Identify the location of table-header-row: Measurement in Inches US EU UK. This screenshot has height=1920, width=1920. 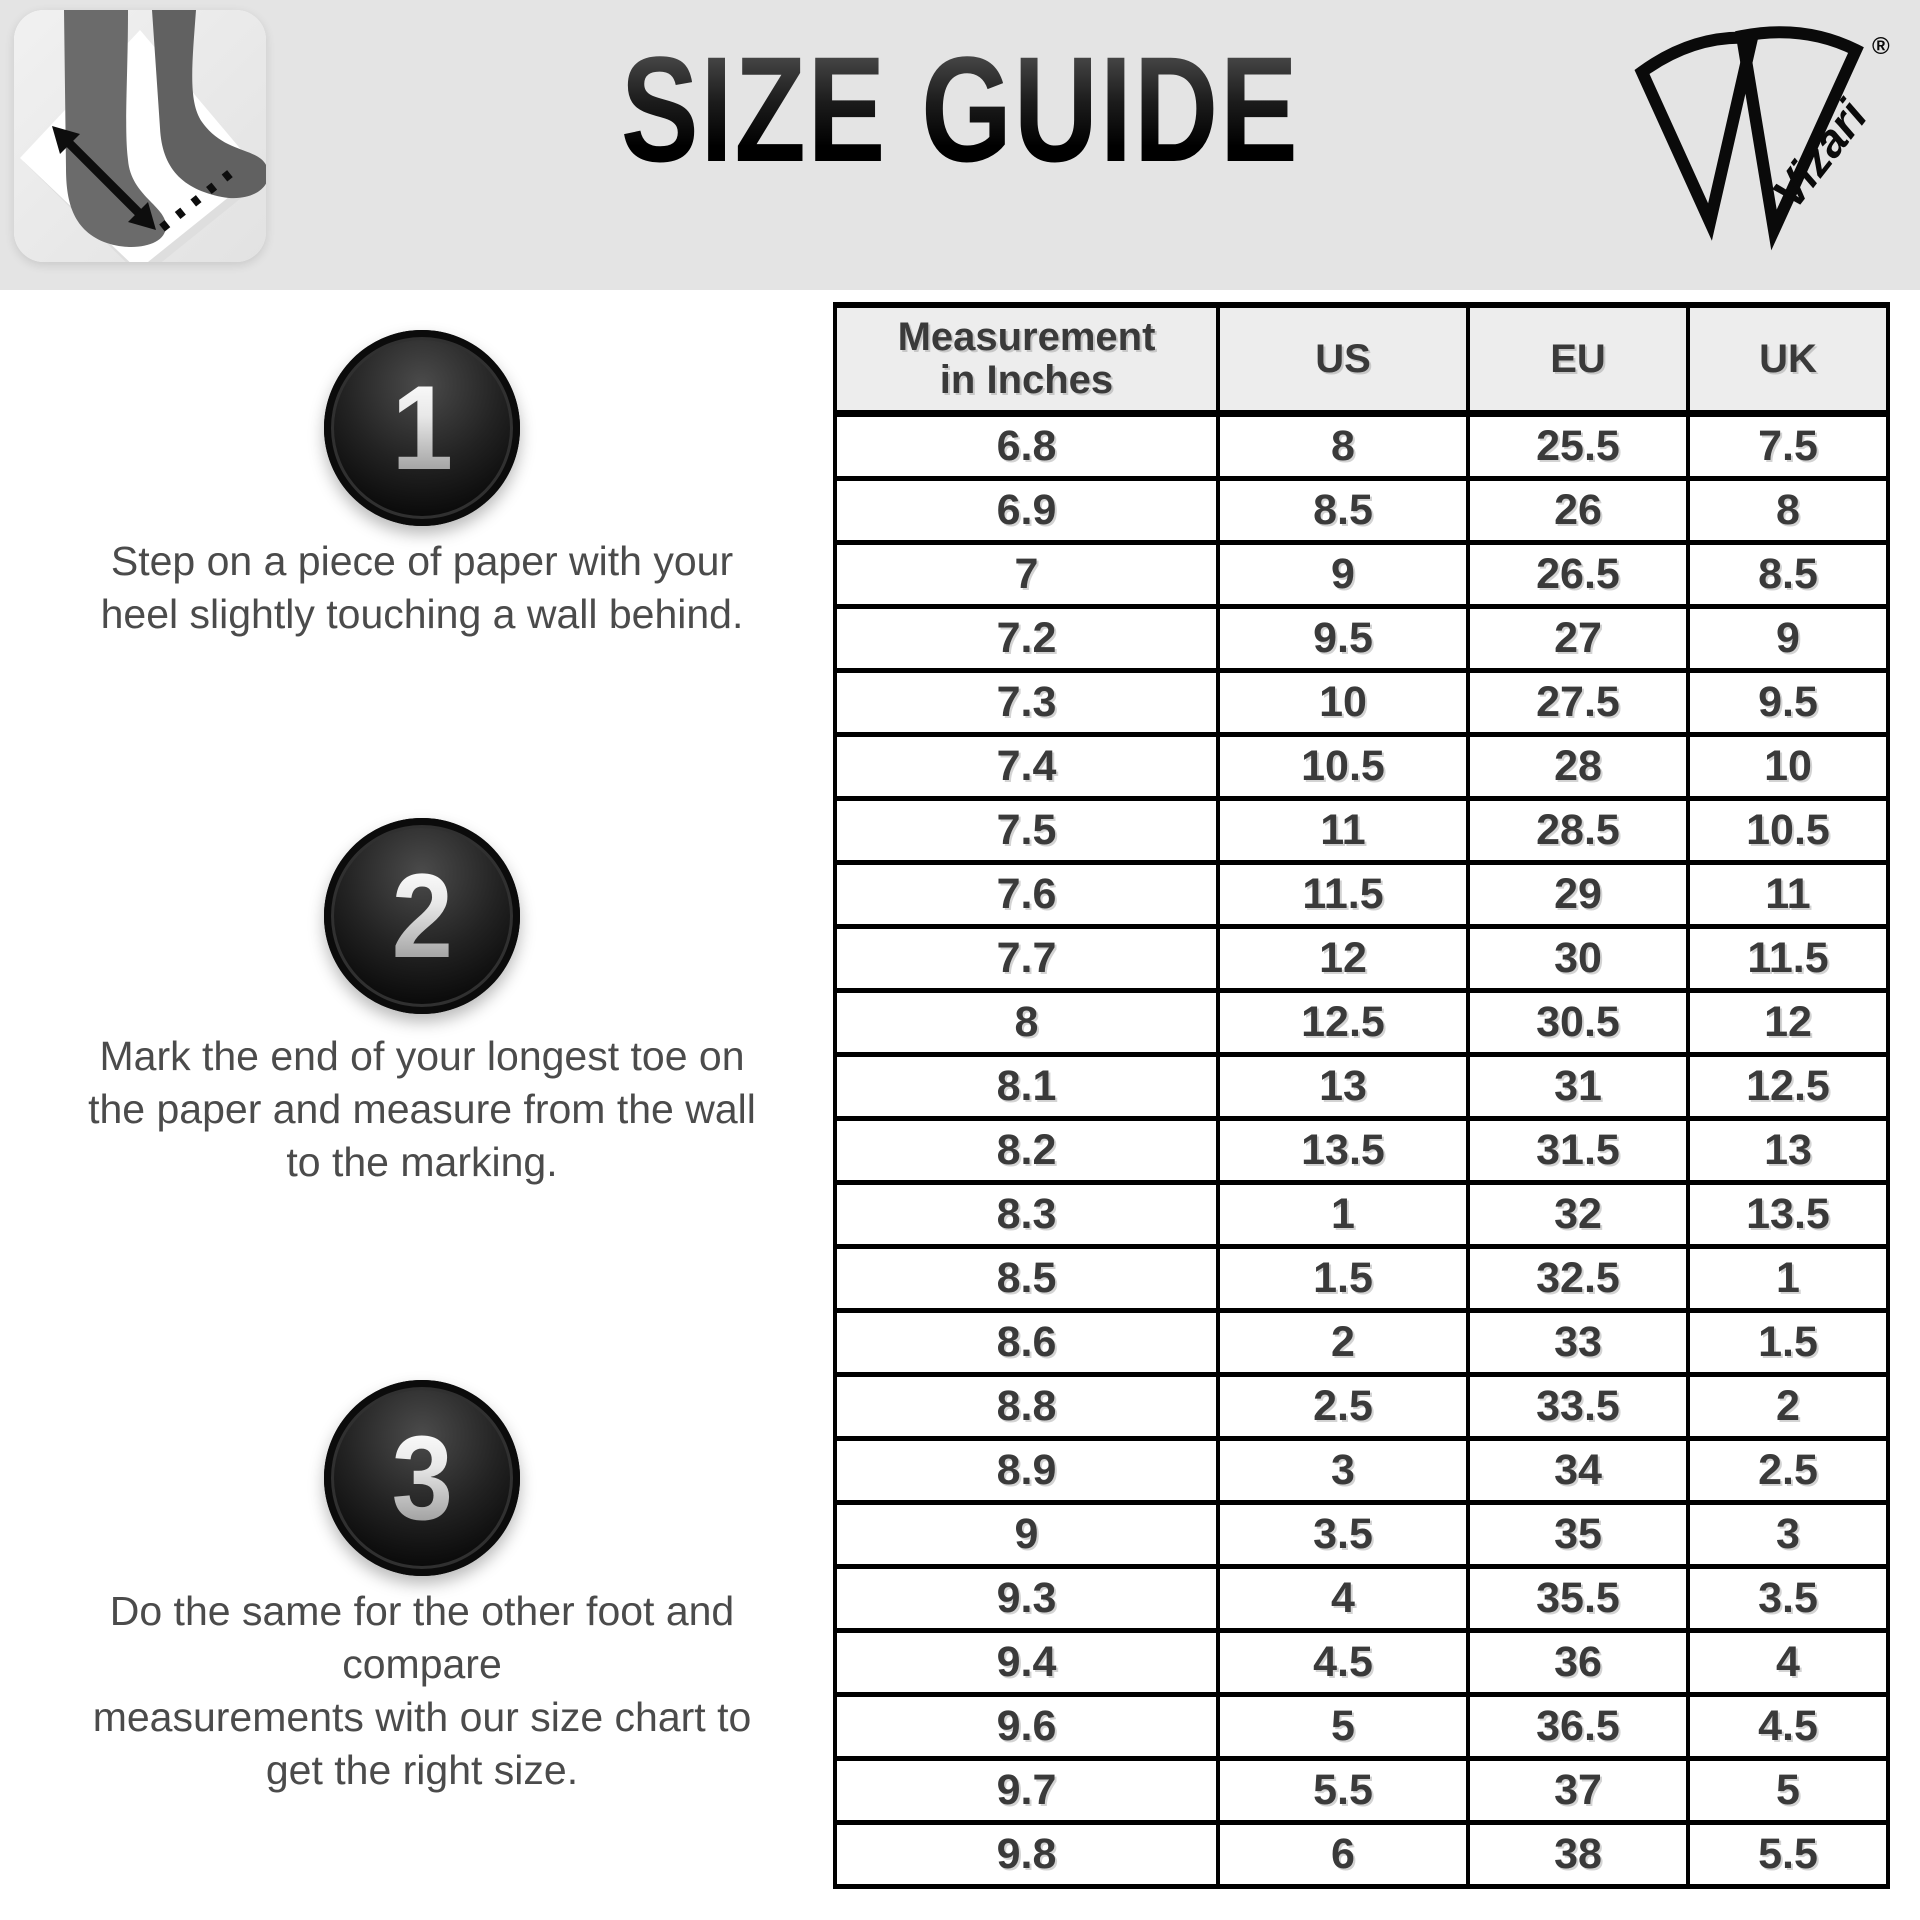
(1361, 359).